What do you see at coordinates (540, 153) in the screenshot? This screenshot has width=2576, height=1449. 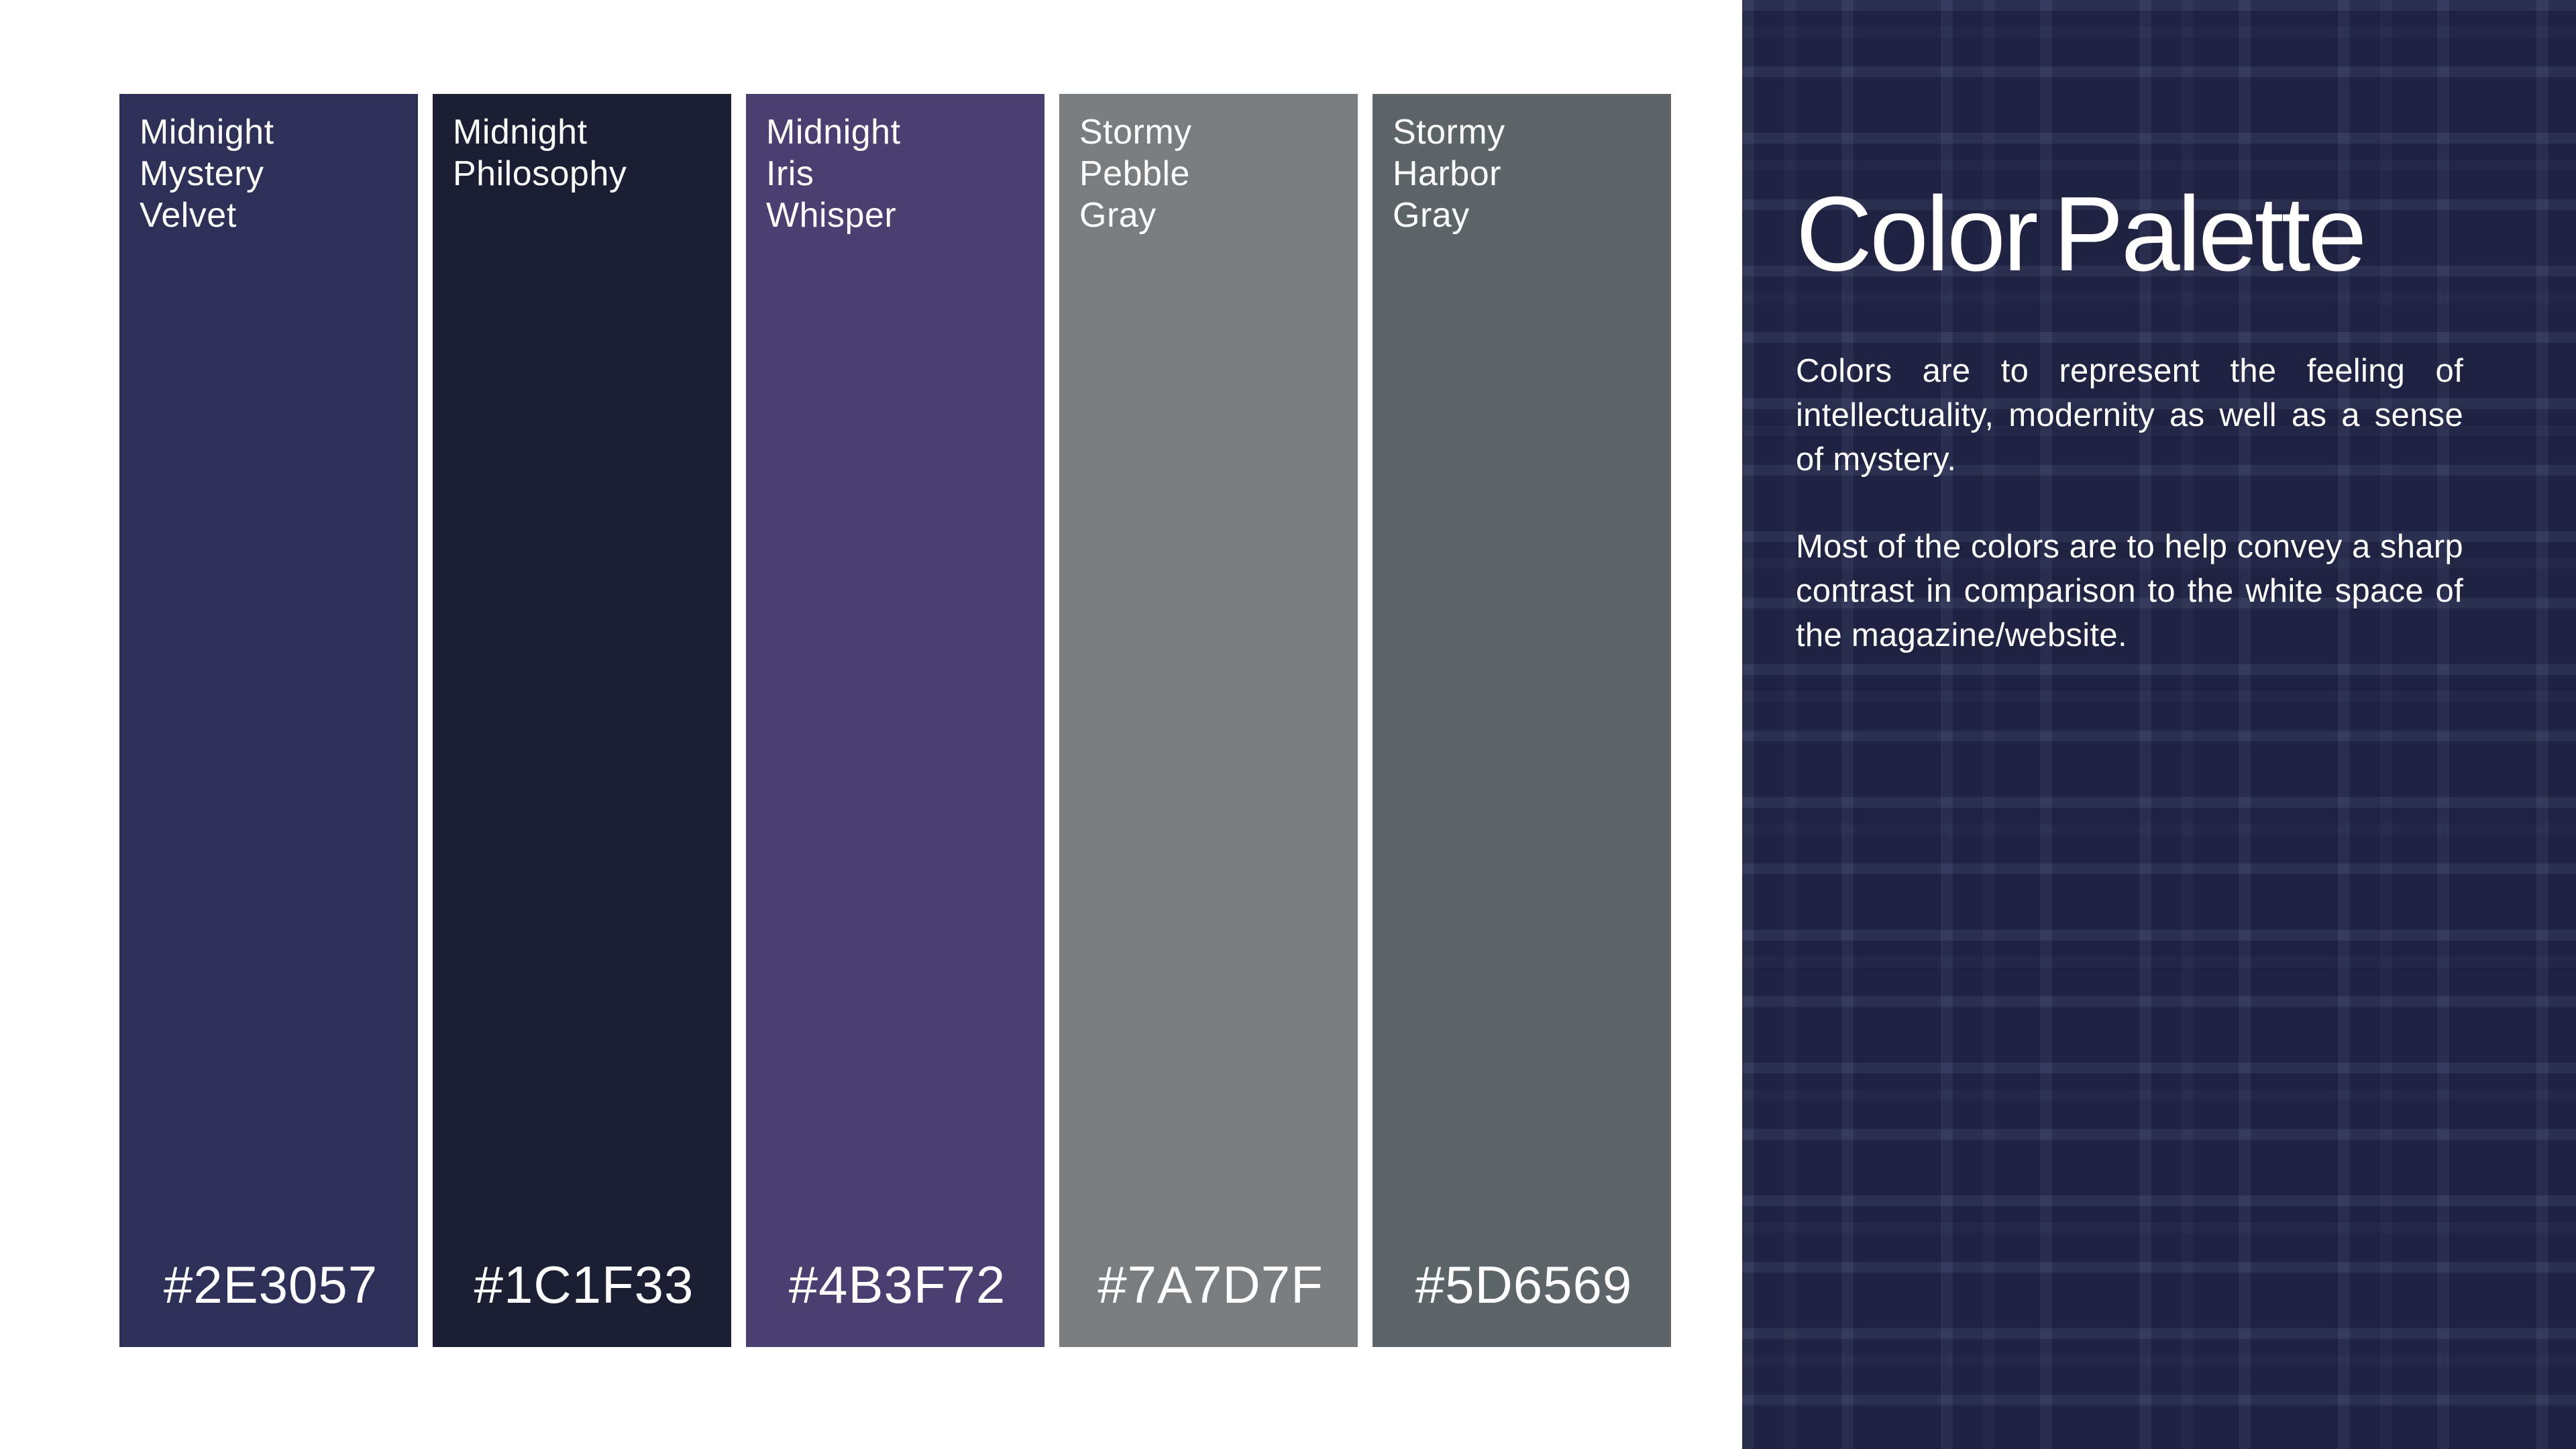 I see `swatch-name: Midnight Philosophy` at bounding box center [540, 153].